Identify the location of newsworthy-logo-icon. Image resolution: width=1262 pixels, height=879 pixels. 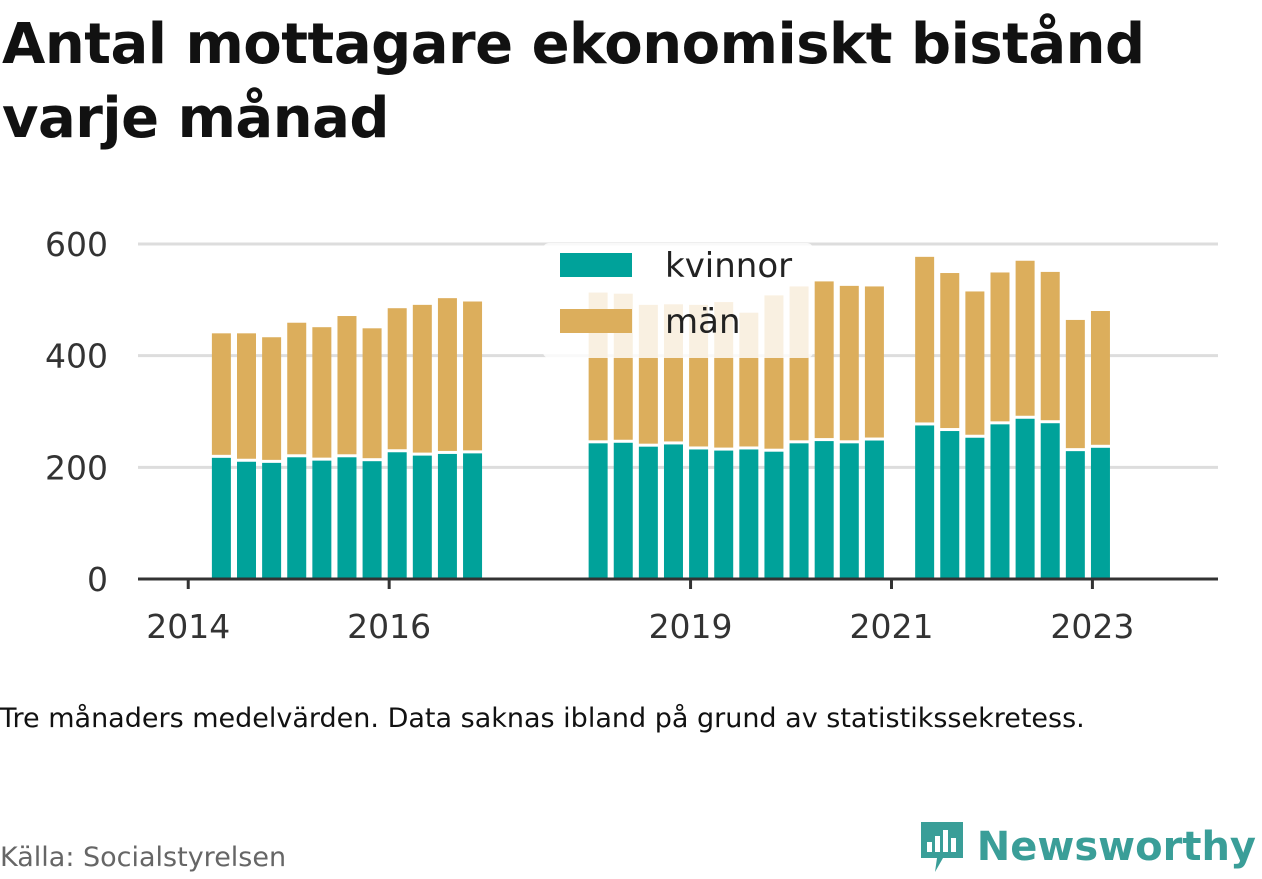
(941, 847).